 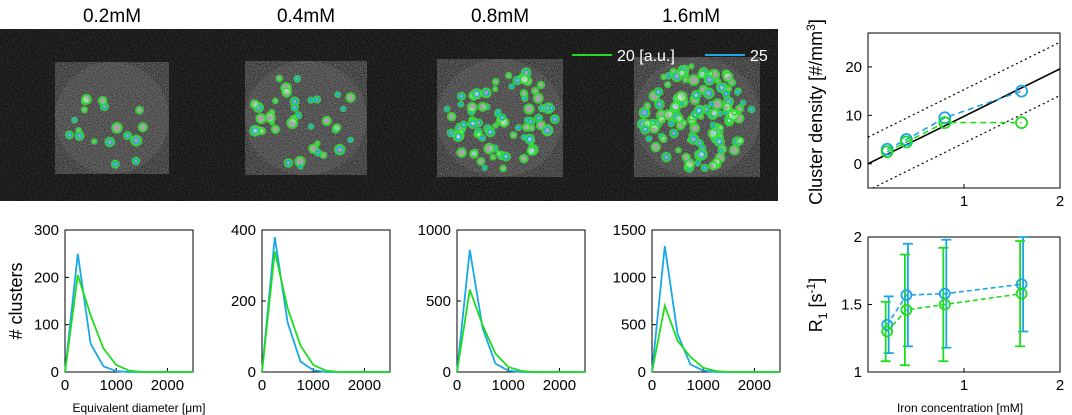 I want to click on histogram-3-ytick-label: 0, so click(x=447, y=372).